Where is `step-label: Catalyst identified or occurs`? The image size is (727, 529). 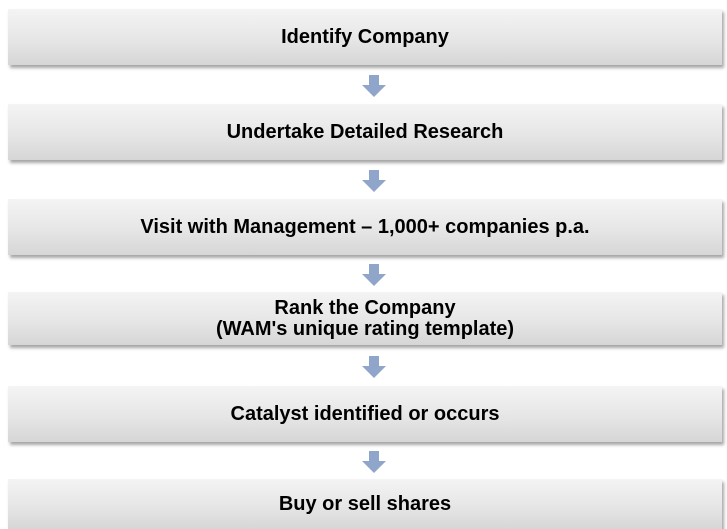
step-label: Catalyst identified or occurs is located at coordinates (365, 413).